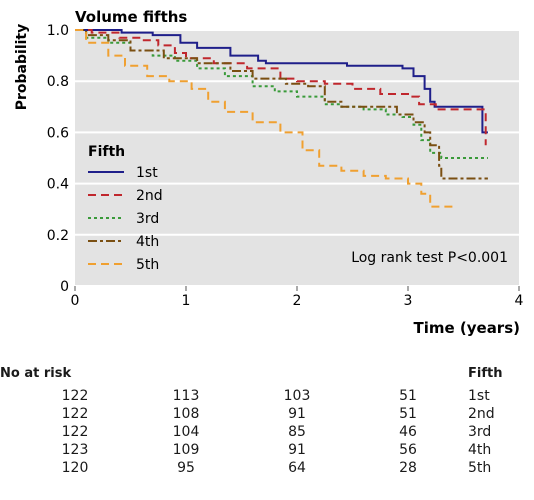 This screenshot has width=534, height=500. Describe the element at coordinates (58, 133) in the screenshot. I see `y-tick-label: 0.6` at that location.